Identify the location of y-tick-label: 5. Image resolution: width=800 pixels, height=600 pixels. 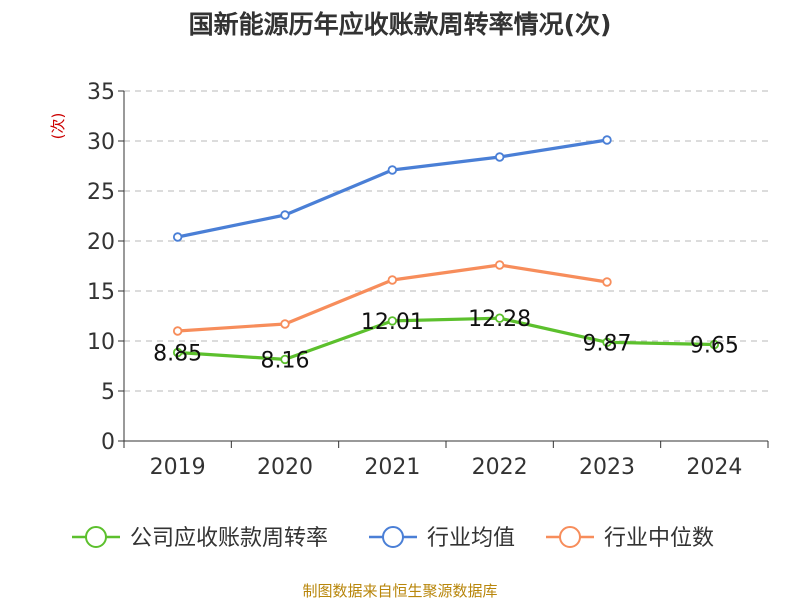
(108, 392).